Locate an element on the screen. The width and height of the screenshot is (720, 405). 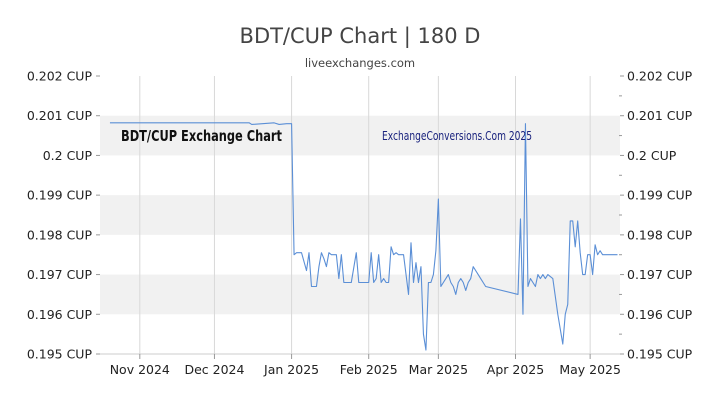
y-tick-label-left-2: 0.2 CUP is located at coordinates (68, 155).